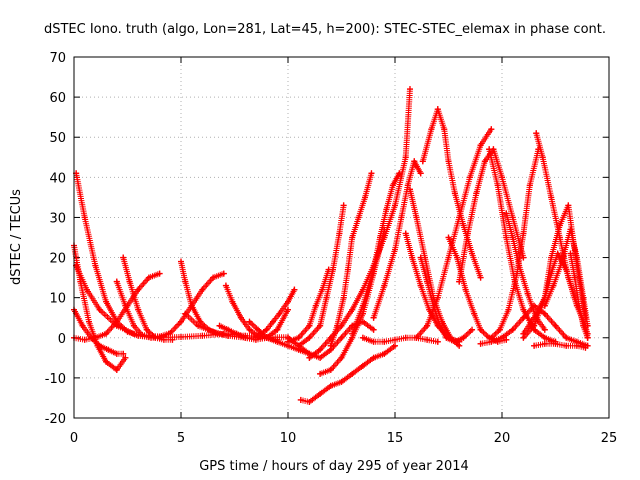  I want to click on y-axis-label: dSTEC / TECUs, so click(16, 237).